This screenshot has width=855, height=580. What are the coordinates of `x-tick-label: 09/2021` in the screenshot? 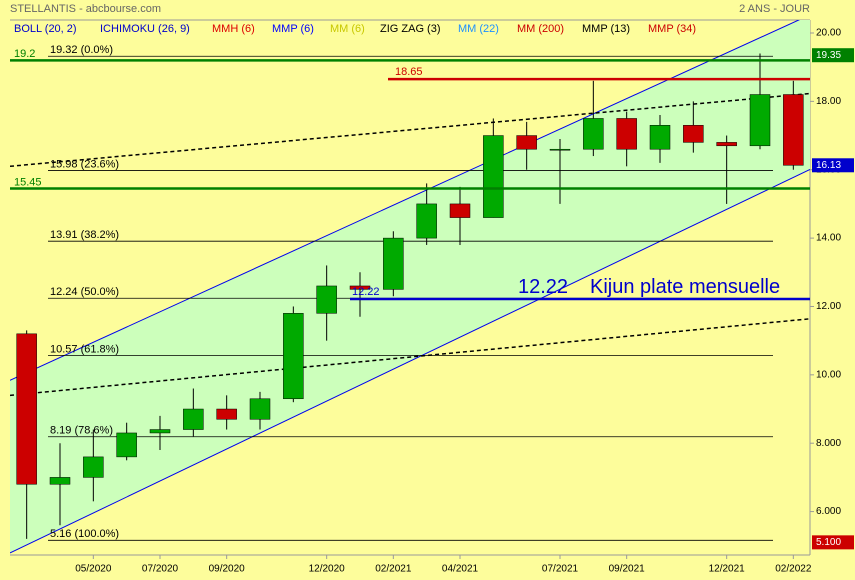 It's located at (627, 569).